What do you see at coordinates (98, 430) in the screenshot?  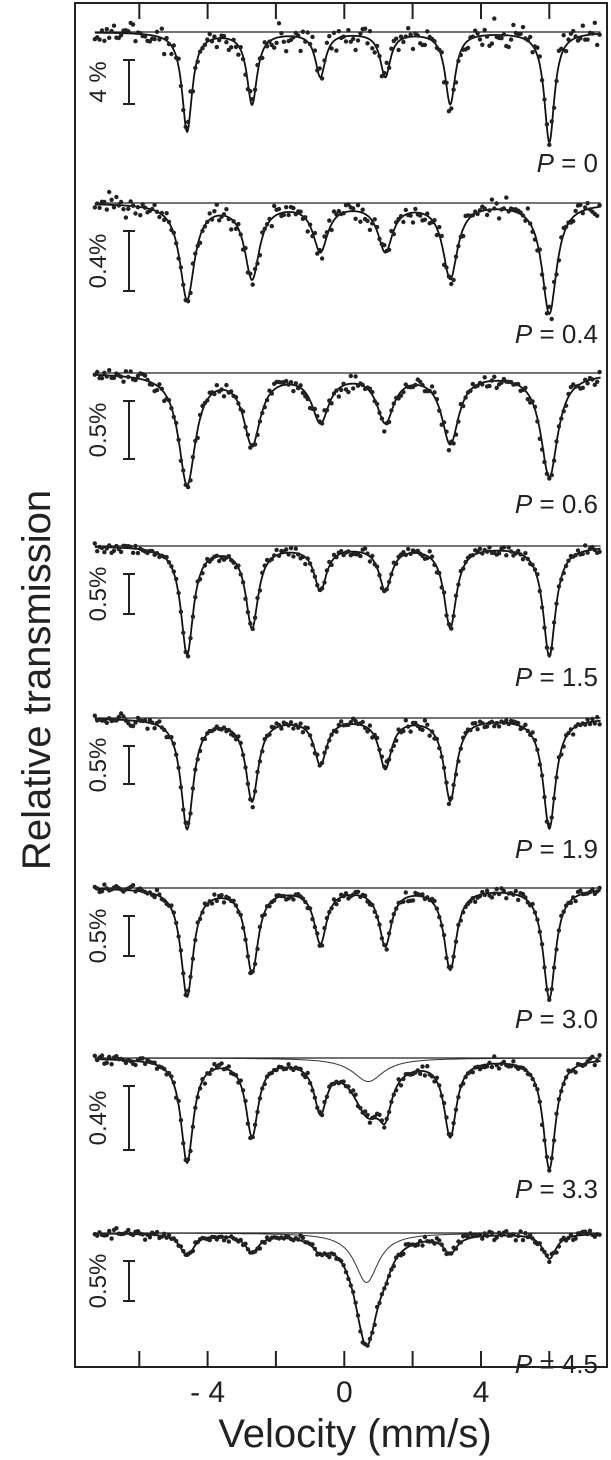 I see `scale-bar-label-2: 0.5%` at bounding box center [98, 430].